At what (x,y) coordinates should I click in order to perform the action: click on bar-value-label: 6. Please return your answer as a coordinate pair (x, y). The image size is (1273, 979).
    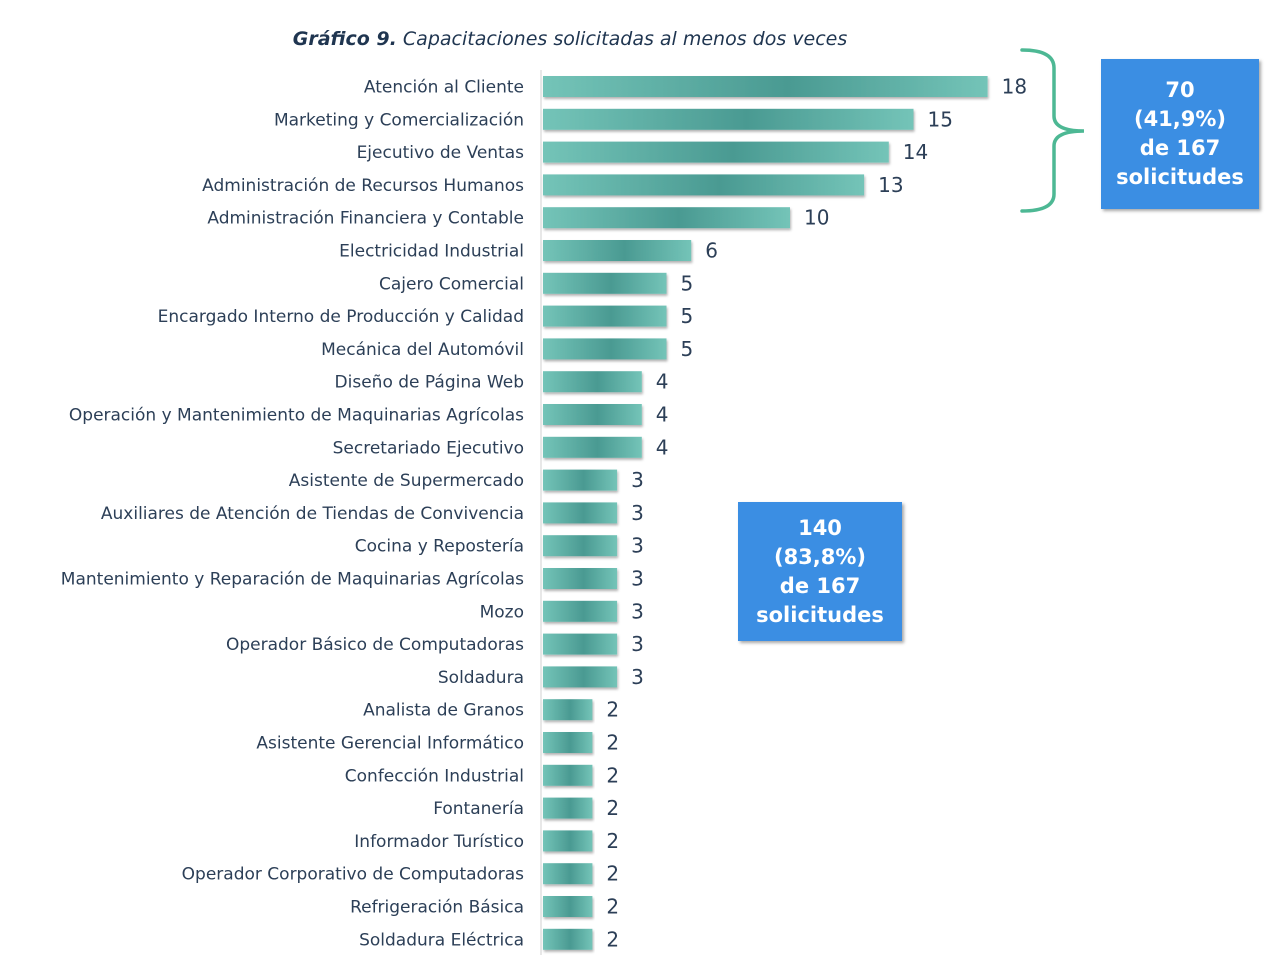
    Looking at the image, I should click on (711, 251).